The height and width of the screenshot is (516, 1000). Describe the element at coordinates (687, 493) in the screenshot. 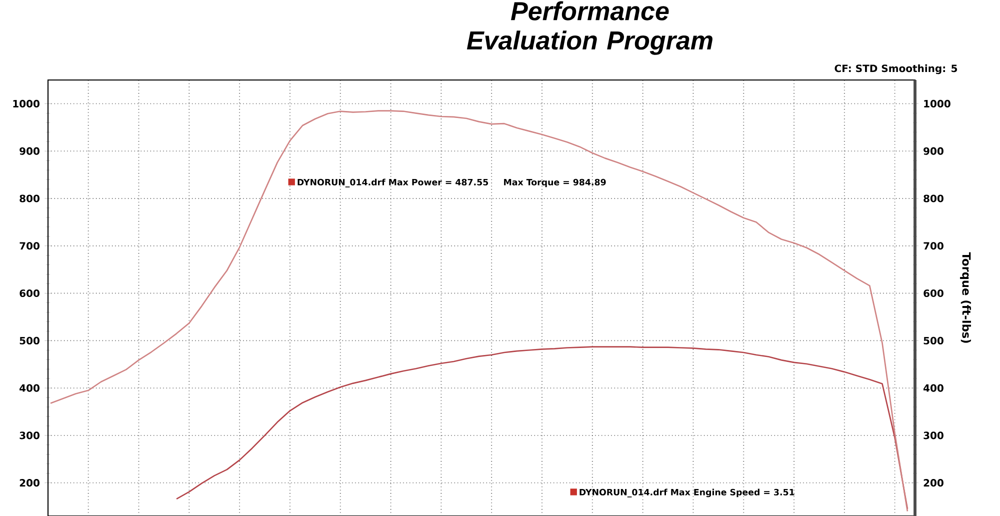

I see `annotation: DYNORUN_014.drf Max Engine Speed = 3.51` at that location.